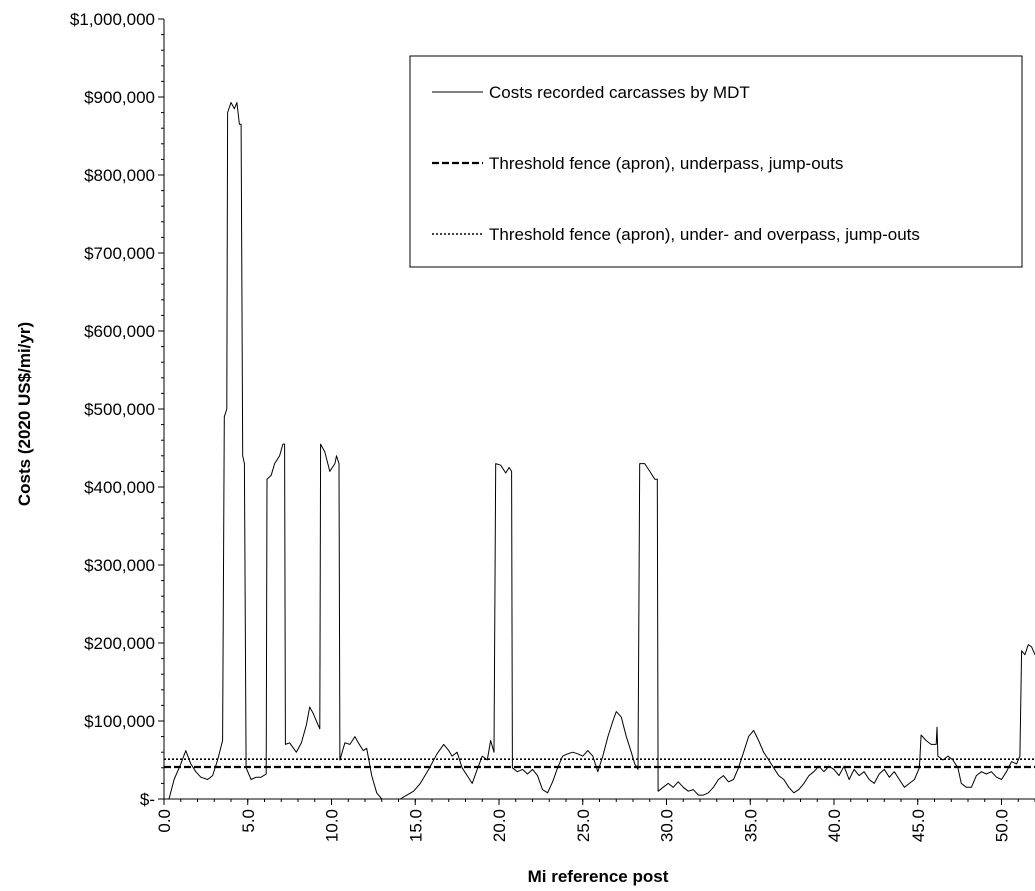  I want to click on y-tick-label: $100,000, so click(119, 721).